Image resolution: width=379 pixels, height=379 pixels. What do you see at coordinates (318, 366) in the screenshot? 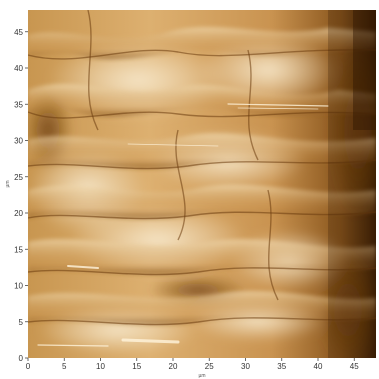
I see `x-tick-label: 40` at bounding box center [318, 366].